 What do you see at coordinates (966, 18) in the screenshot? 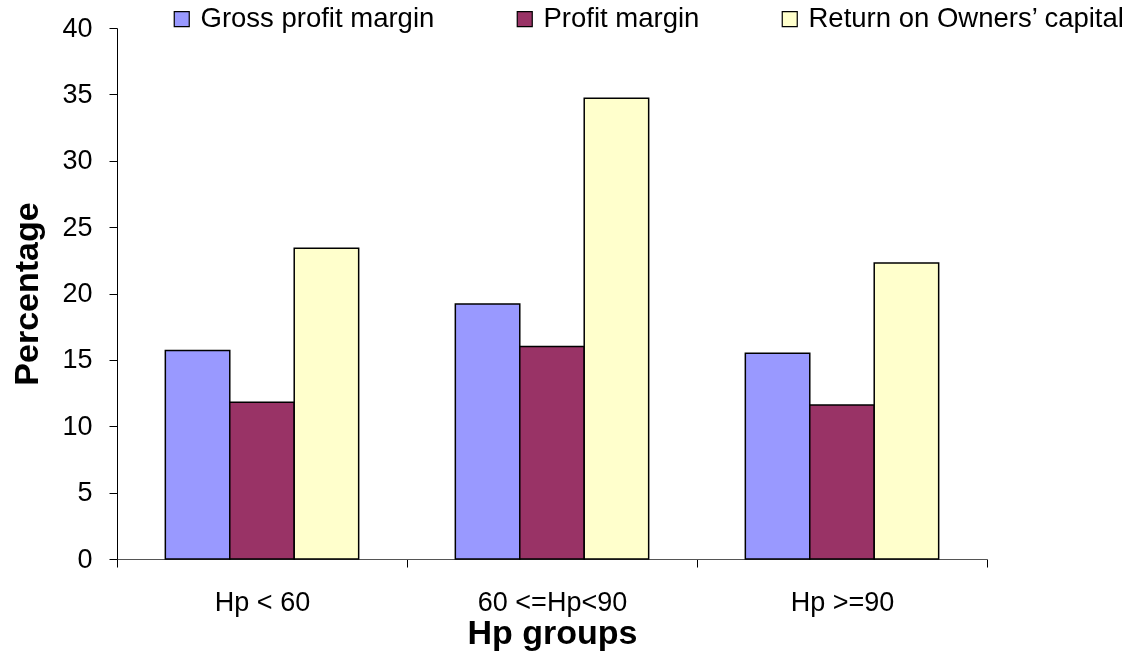
I see `legend-label: Return on Owners’ capital` at bounding box center [966, 18].